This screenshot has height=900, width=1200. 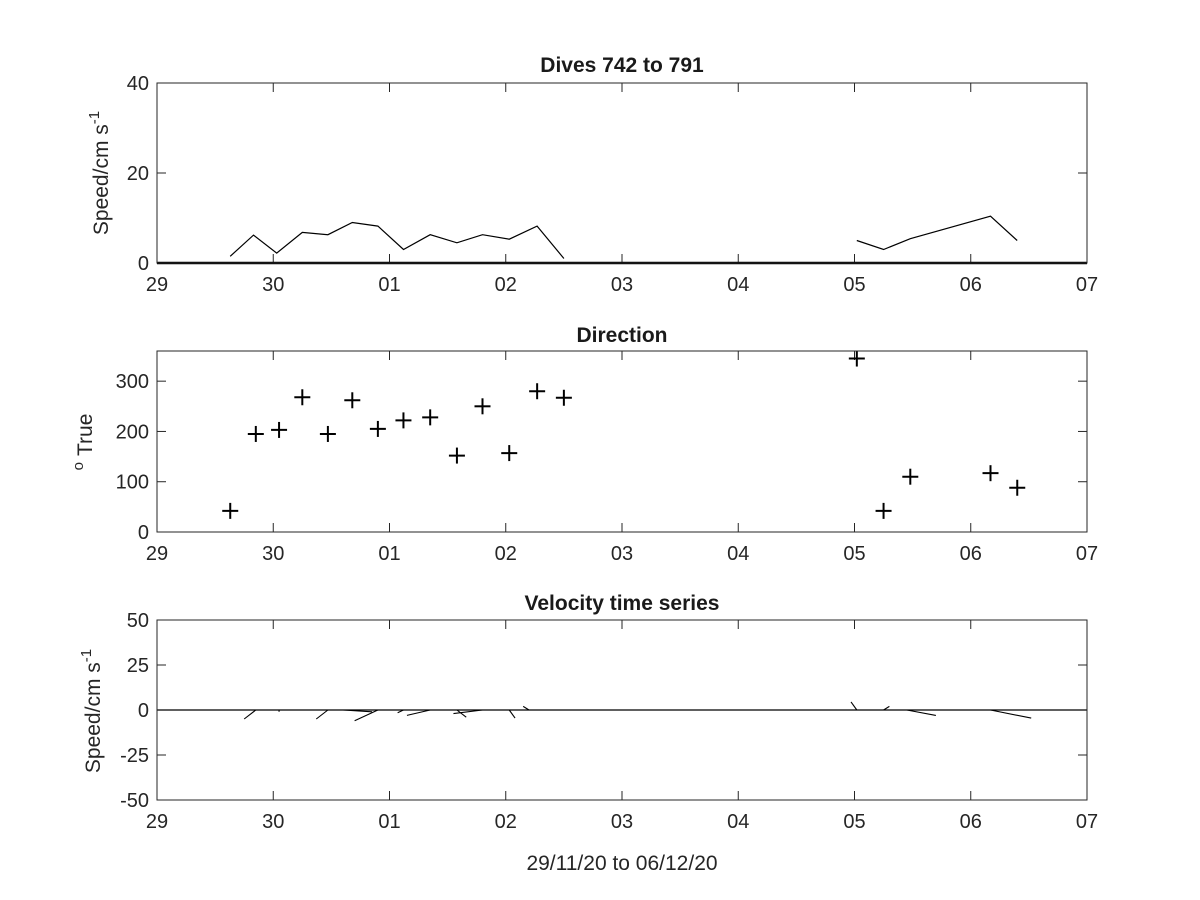 I want to click on velocity-panel-y-tick-label: 50, so click(x=138, y=621).